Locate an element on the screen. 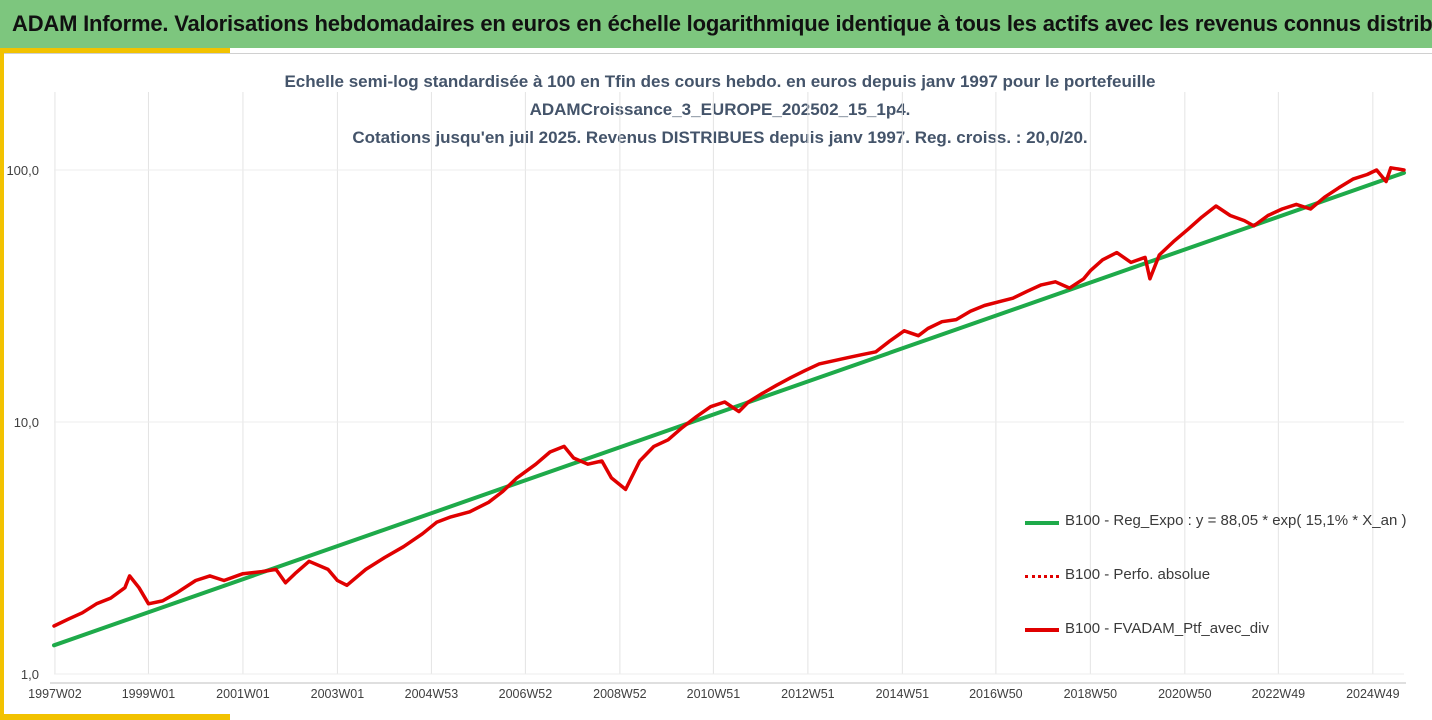  x-tick-label-0: 1997W02 is located at coordinates (55, 694).